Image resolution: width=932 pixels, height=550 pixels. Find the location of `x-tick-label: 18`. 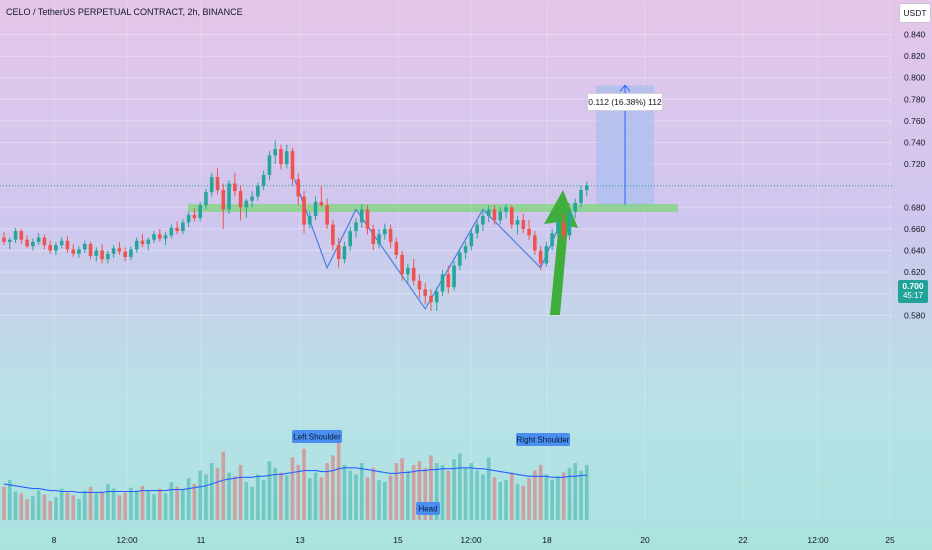

x-tick-label: 18 is located at coordinates (547, 540).